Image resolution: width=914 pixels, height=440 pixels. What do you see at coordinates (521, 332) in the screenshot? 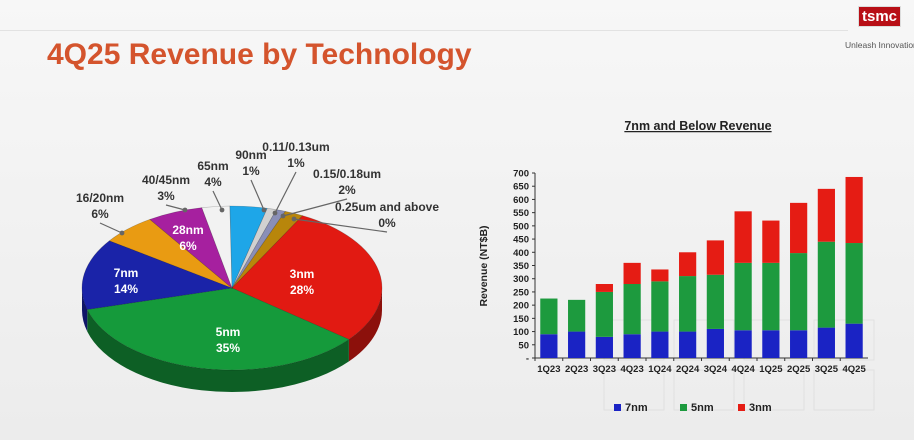
I see `bar-y-tick-label: 100` at bounding box center [521, 332].